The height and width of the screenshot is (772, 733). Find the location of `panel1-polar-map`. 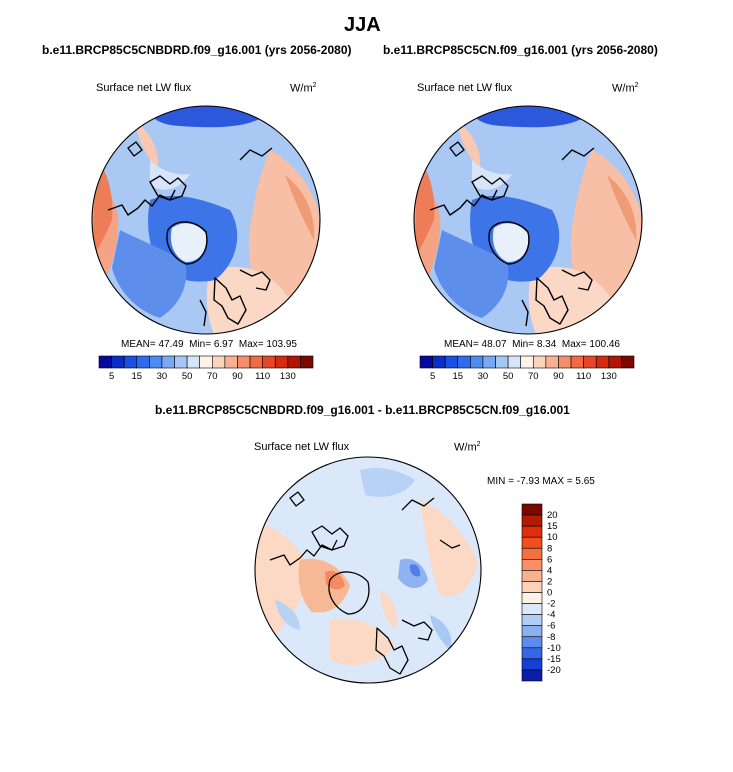

panel1-polar-map is located at coordinates (206, 220).